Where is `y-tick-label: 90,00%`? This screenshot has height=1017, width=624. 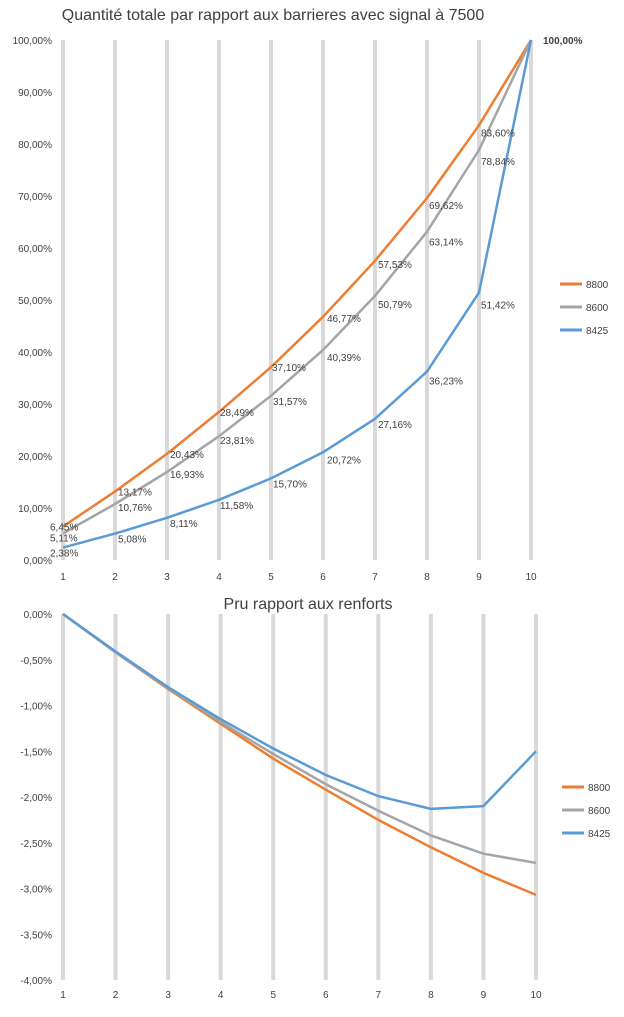 y-tick-label: 90,00% is located at coordinates (35, 93).